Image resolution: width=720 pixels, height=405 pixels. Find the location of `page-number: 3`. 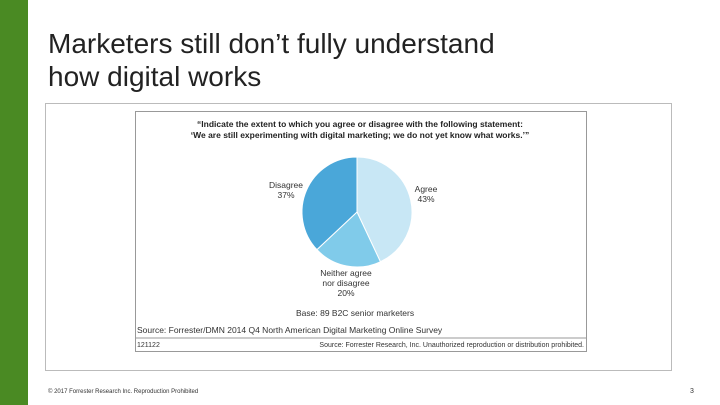

page-number: 3 is located at coordinates (692, 391).